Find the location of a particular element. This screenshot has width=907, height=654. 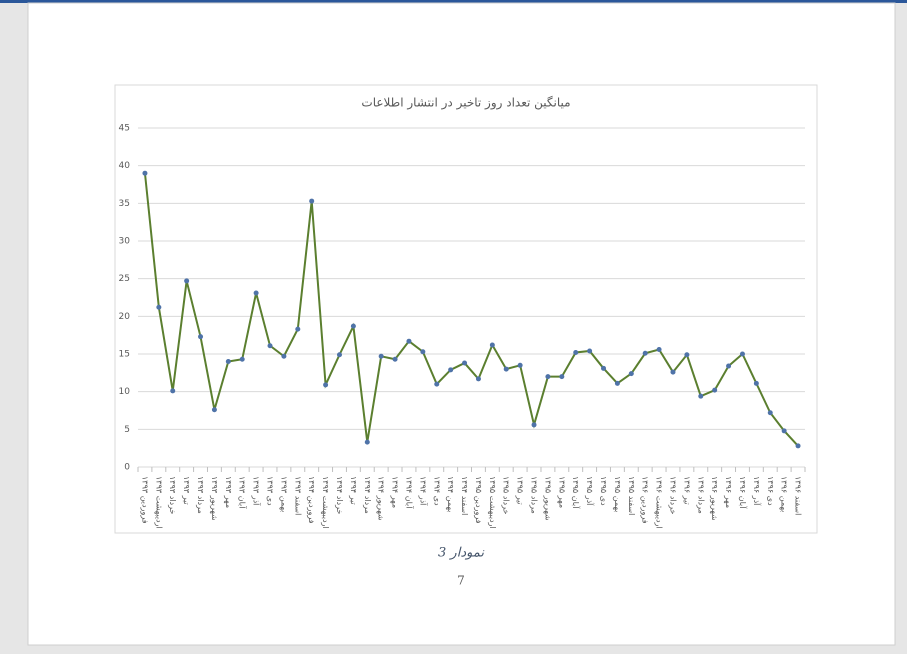

caption: نمودار 3 is located at coordinates (461, 553).